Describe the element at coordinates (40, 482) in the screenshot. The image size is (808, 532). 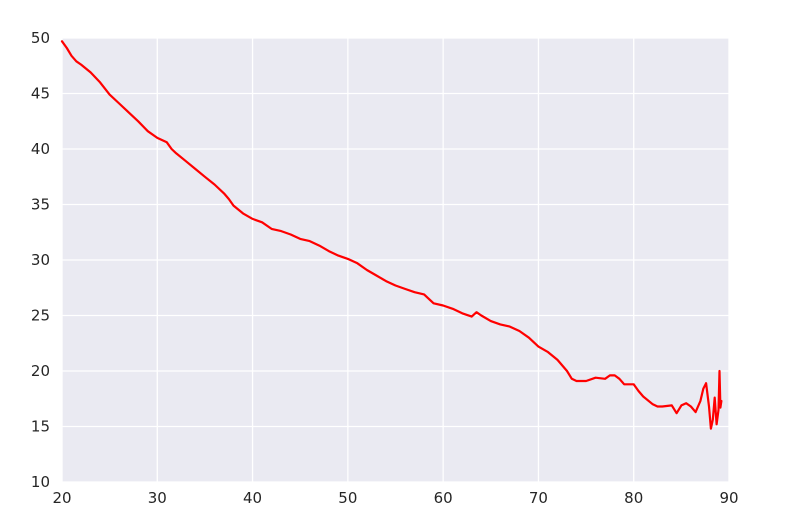
I see `y-tick-label: 10` at that location.